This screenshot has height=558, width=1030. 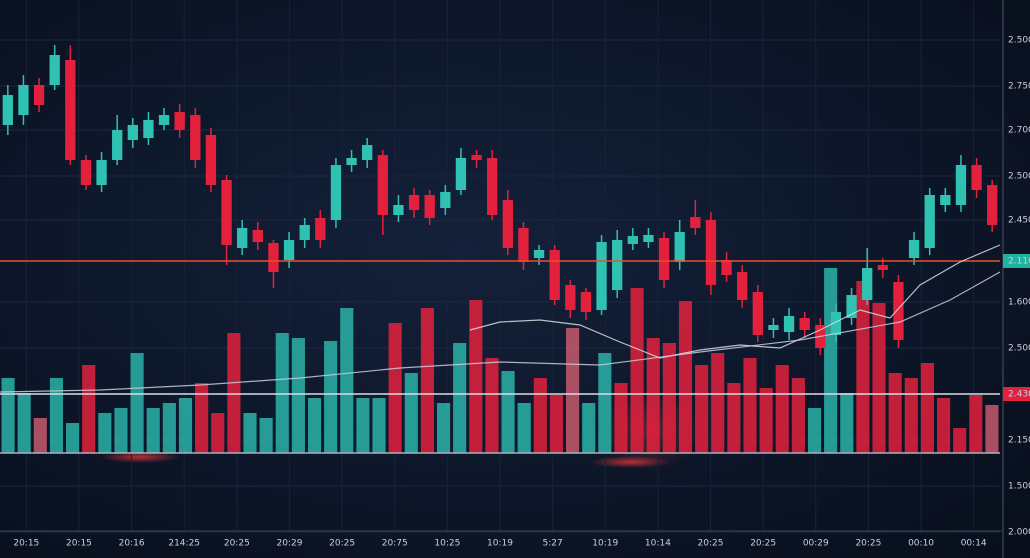 I want to click on y-tick-label: 1.500, so click(x=1019, y=487).